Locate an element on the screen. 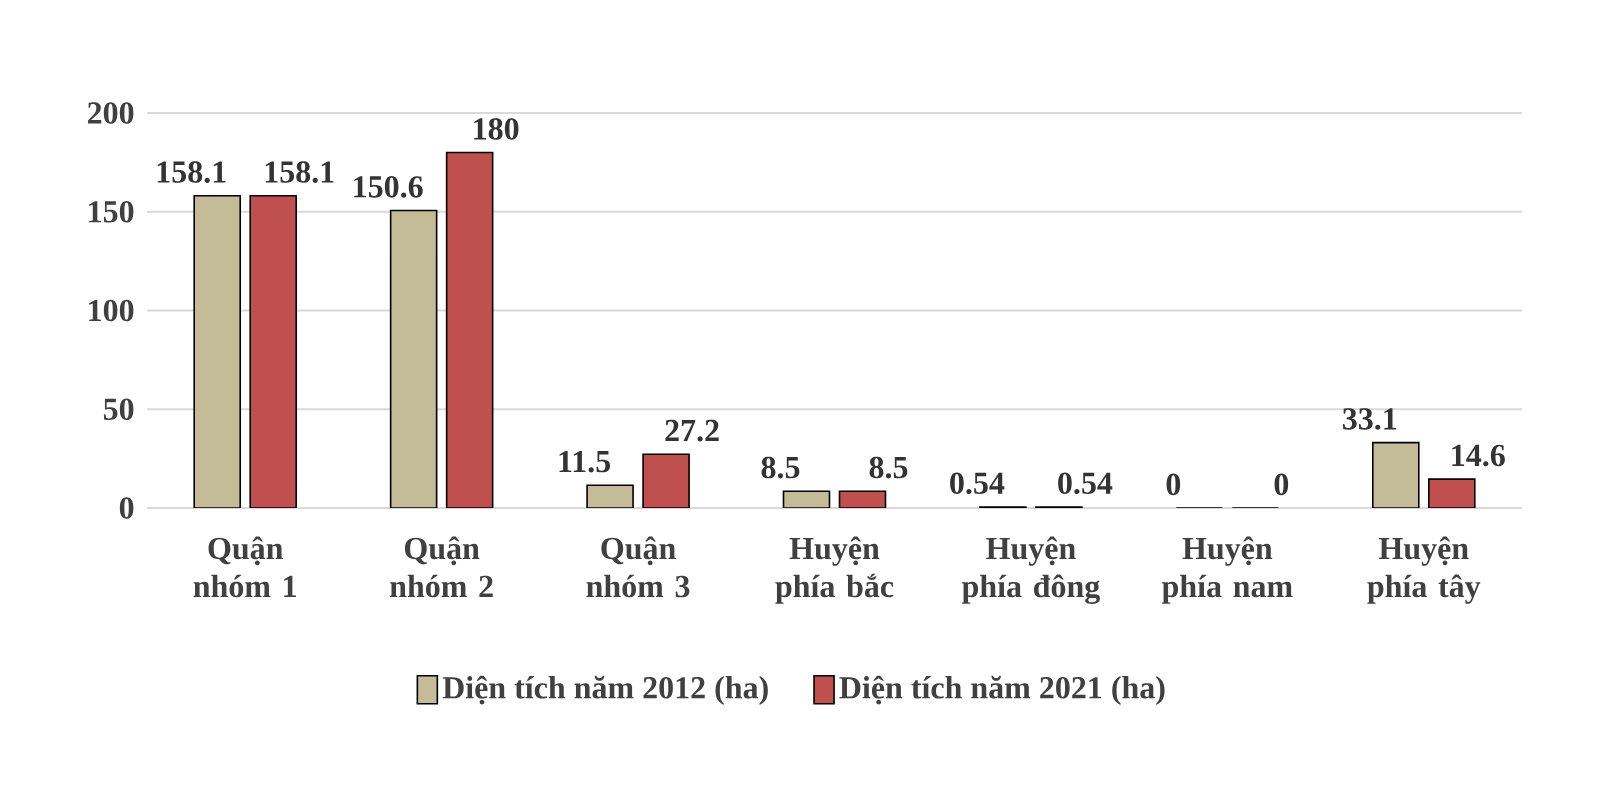  y-tick-label: 0 is located at coordinates (126, 508).